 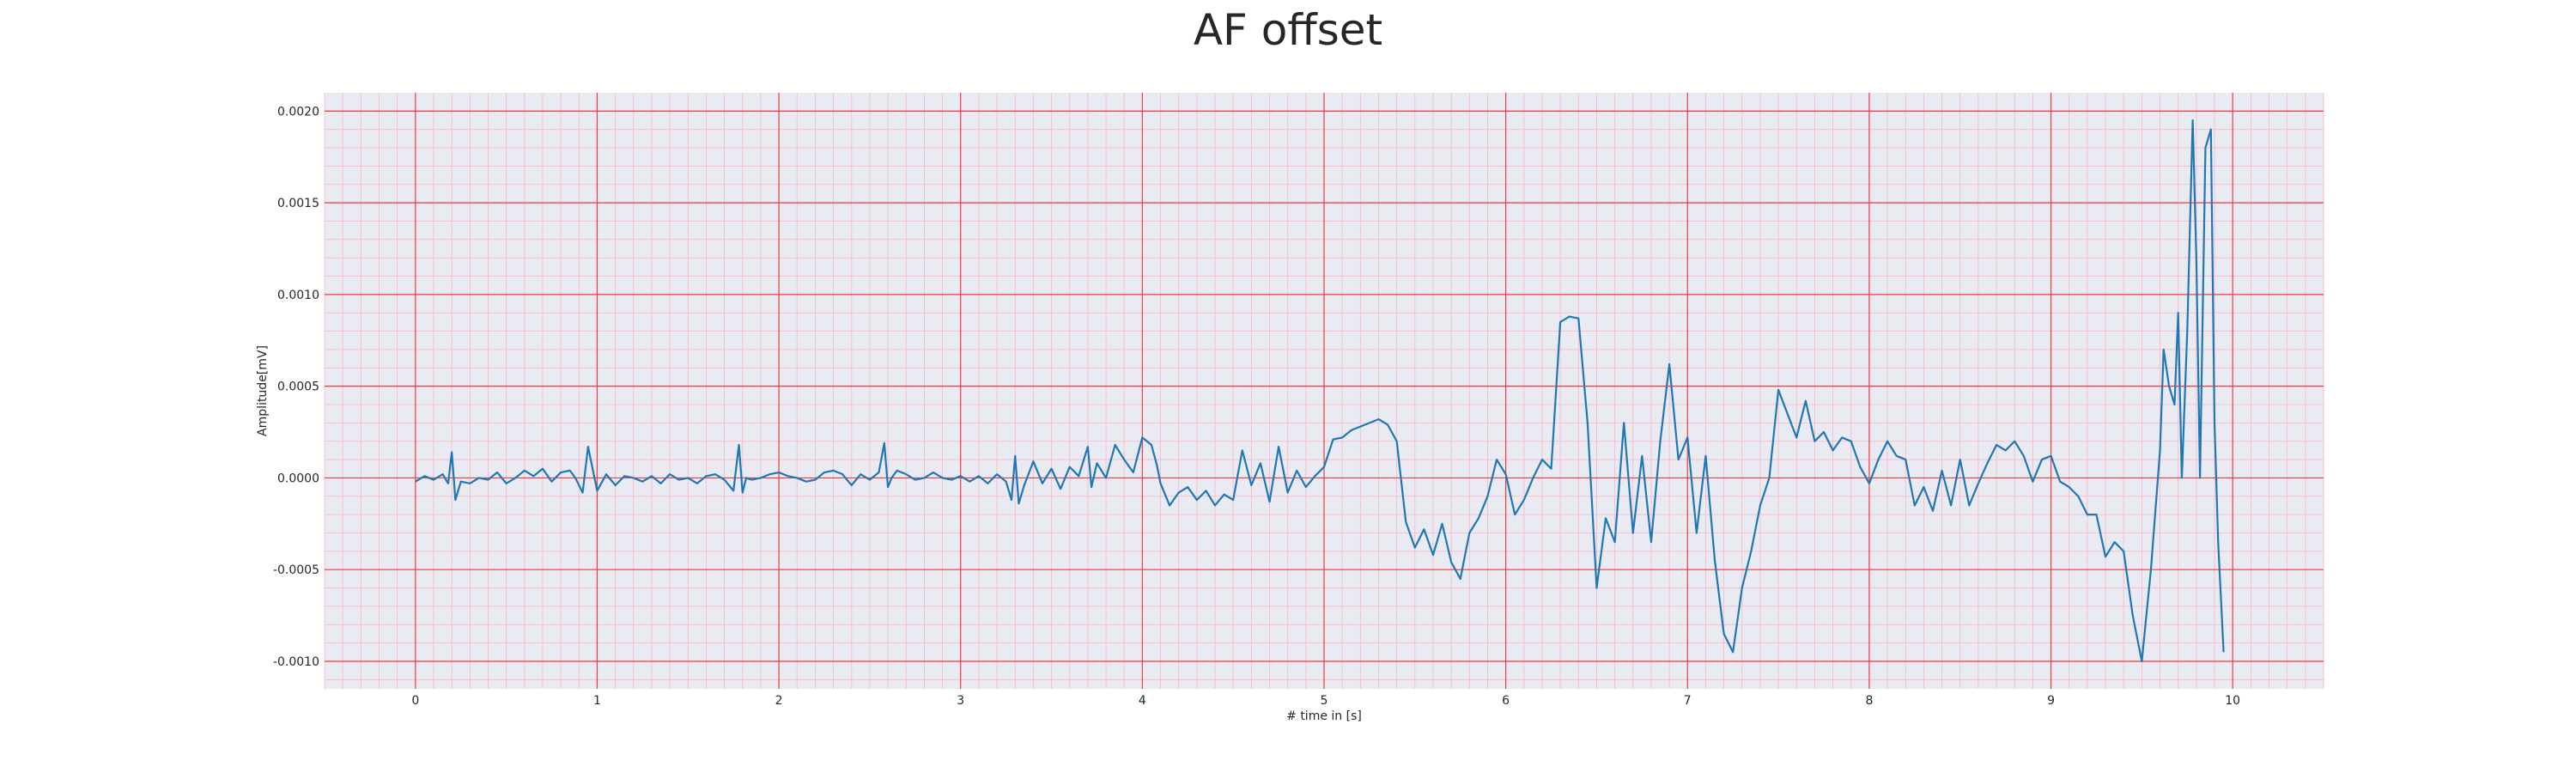 I want to click on y-tick-label: 0.0015, so click(x=298, y=203).